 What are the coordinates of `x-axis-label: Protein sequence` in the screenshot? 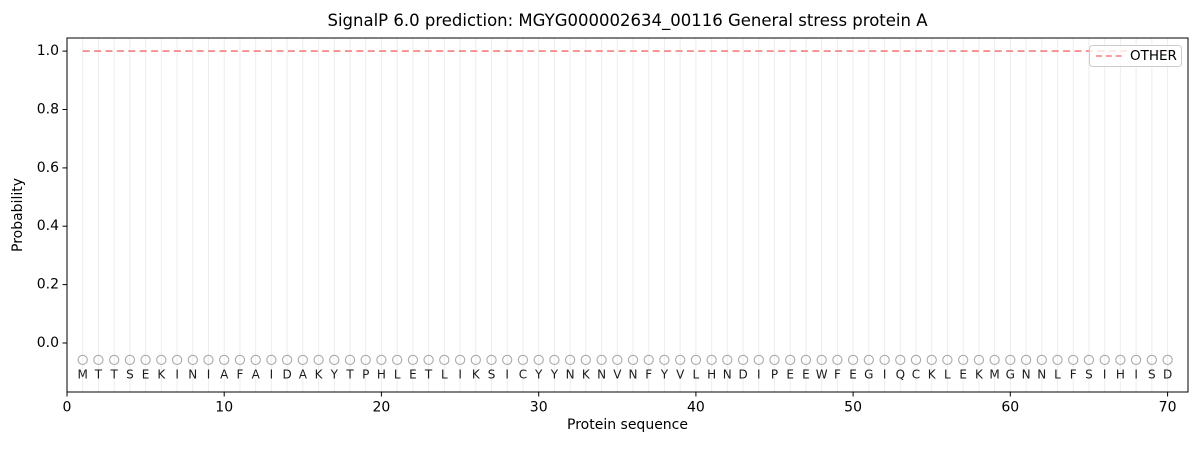 It's located at (627, 425).